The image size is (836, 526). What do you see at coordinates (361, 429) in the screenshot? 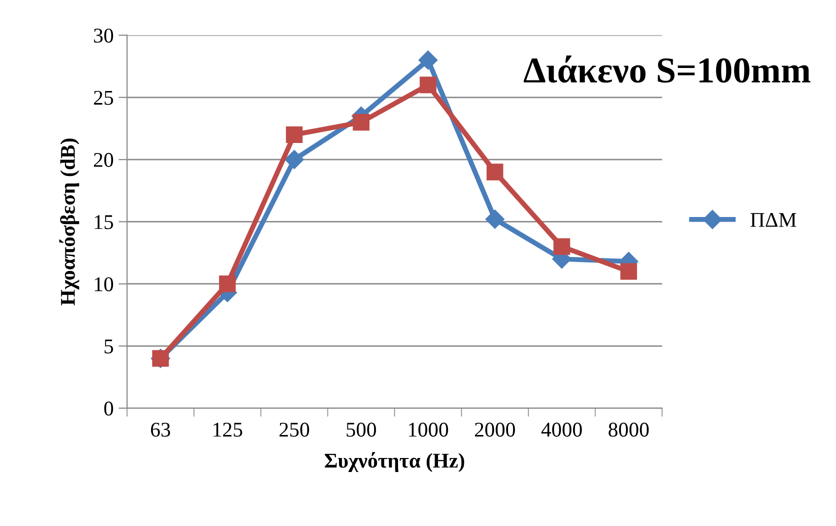
I see `x-tick-label: 500` at bounding box center [361, 429].